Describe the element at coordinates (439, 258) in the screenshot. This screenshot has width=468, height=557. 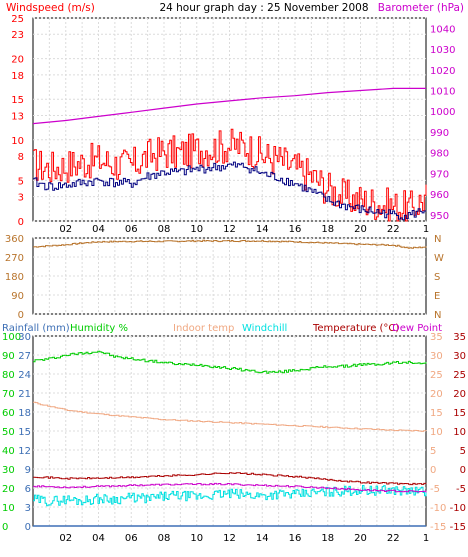
I see `tick-label-direction-compass: W` at that location.